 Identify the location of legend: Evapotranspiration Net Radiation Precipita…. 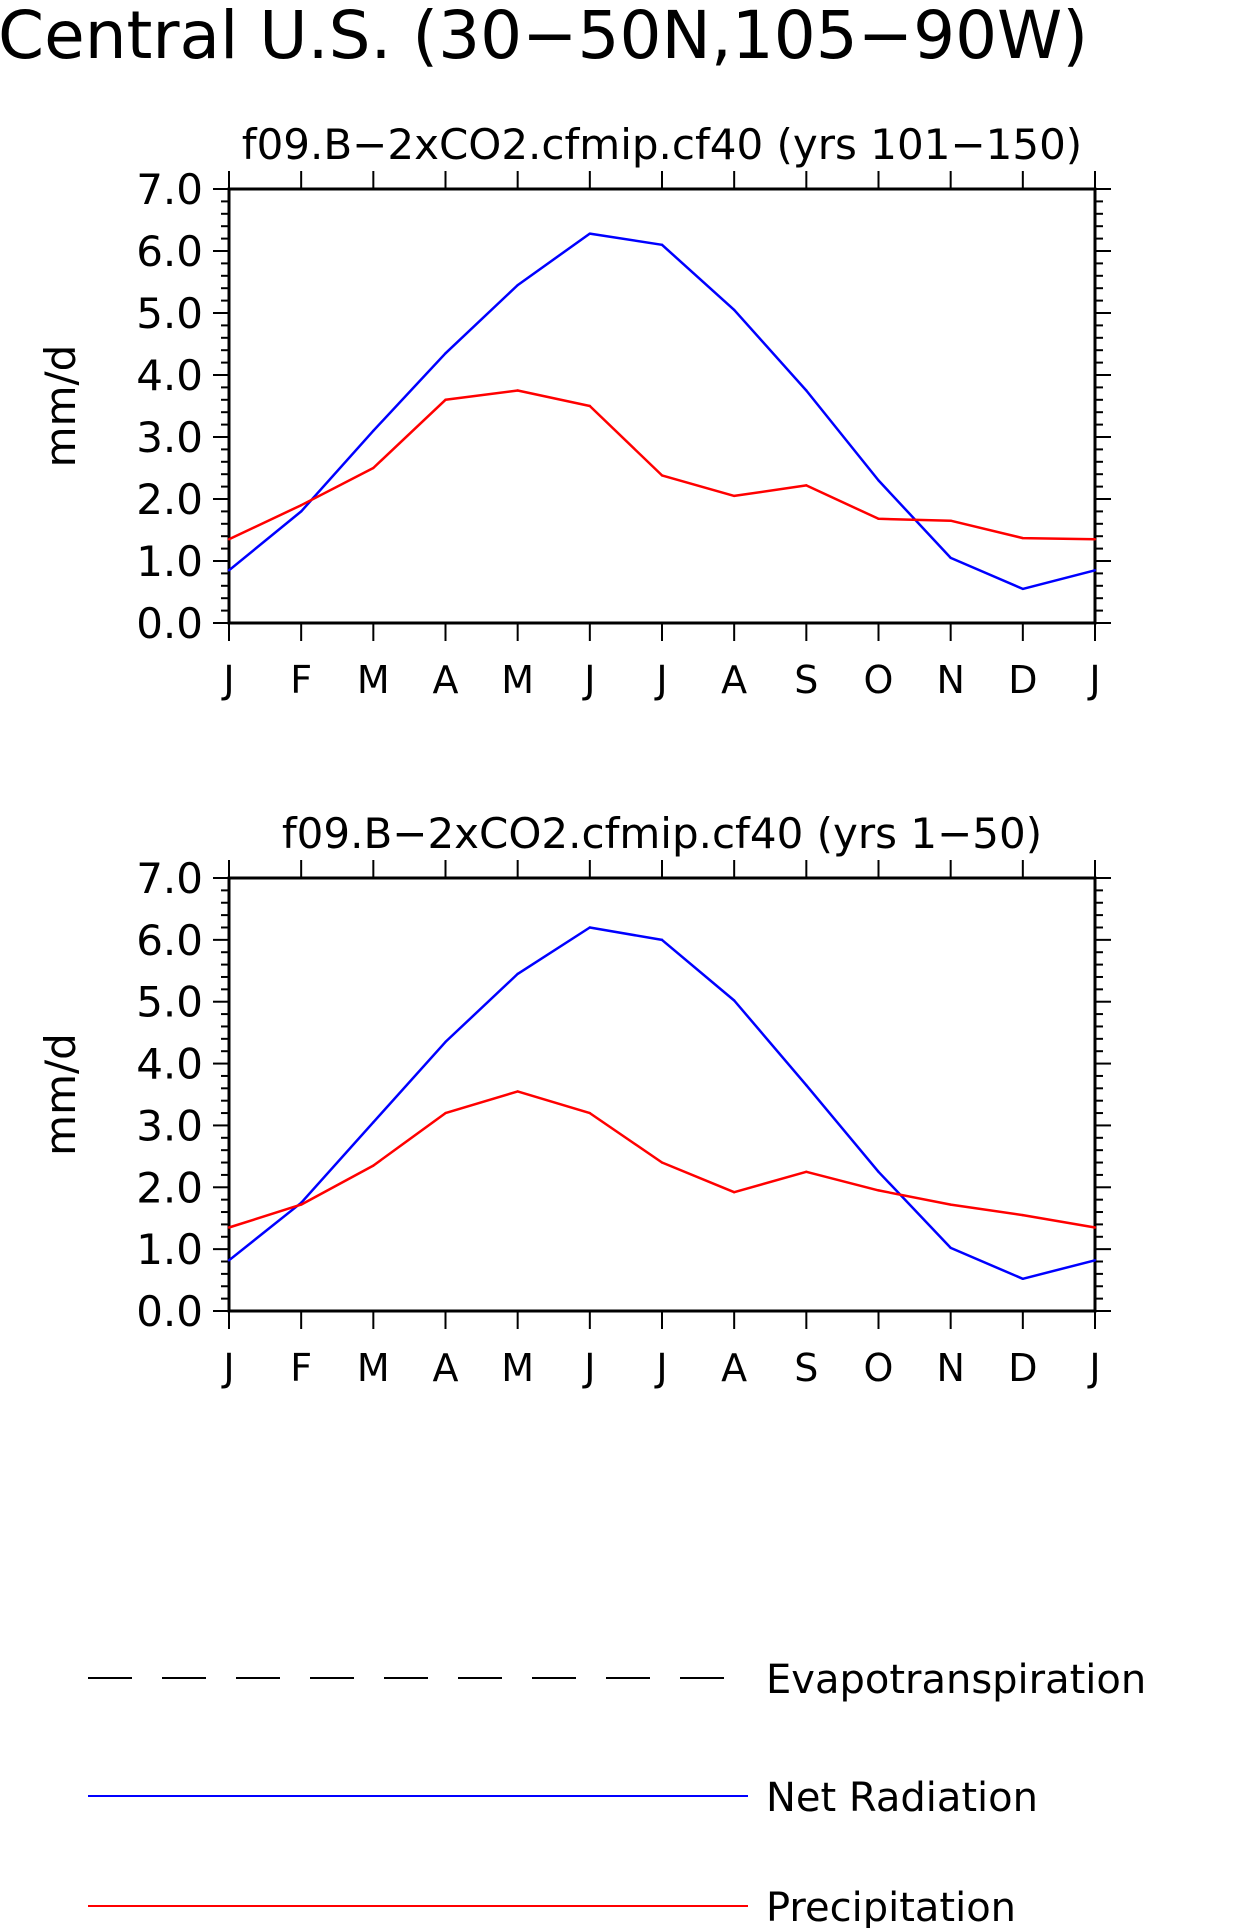
(617, 1792).